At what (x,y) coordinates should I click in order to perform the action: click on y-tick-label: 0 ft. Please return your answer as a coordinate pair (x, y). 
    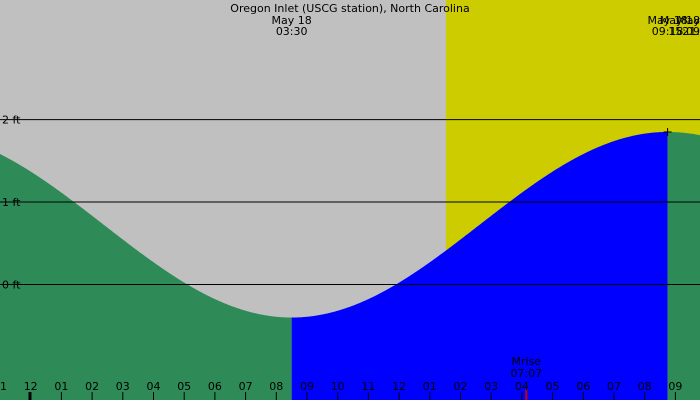
    Looking at the image, I should click on (11, 285).